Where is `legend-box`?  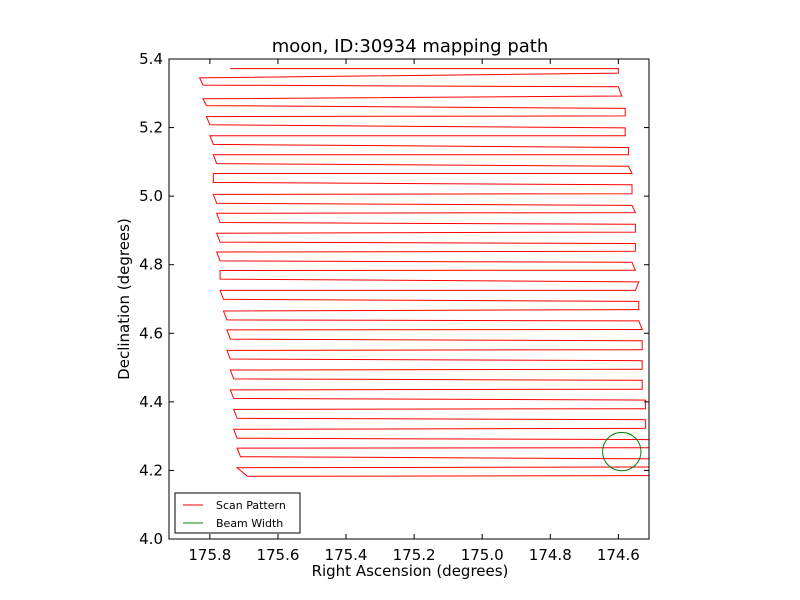
legend-box is located at coordinates (237, 513).